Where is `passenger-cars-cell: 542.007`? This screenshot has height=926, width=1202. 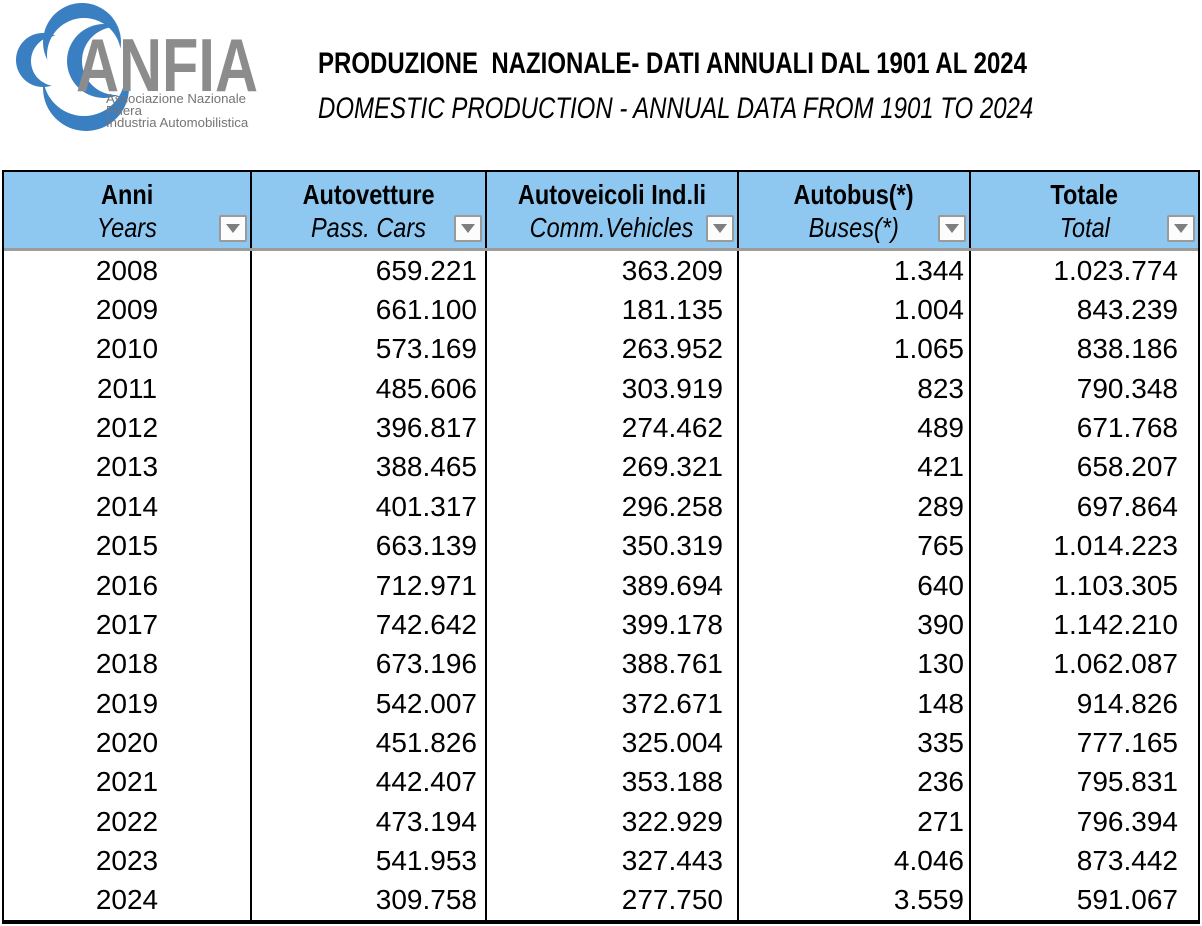
passenger-cars-cell: 542.007 is located at coordinates (367, 703).